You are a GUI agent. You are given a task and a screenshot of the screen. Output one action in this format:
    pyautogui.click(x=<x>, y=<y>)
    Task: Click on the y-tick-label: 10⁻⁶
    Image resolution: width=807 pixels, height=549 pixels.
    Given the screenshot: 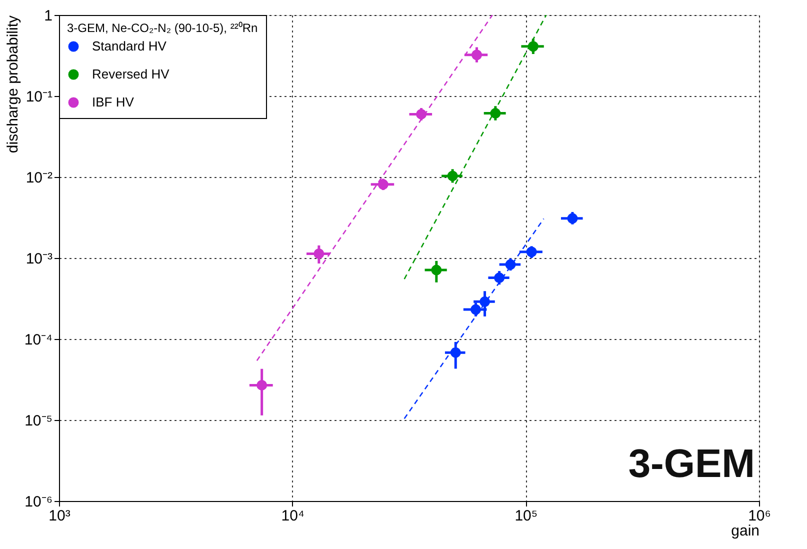 What is the action you would take?
    pyautogui.click(x=38, y=502)
    